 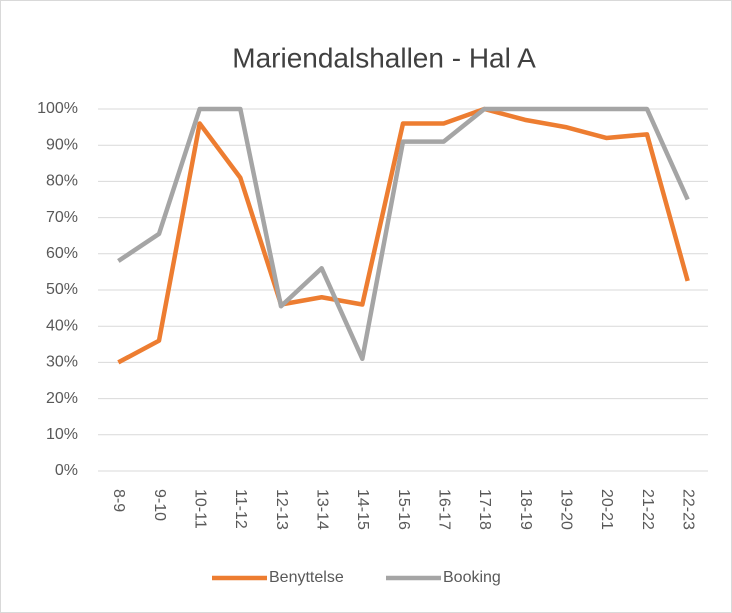 I want to click on x-tick-label: 14-15, so click(x=362, y=509).